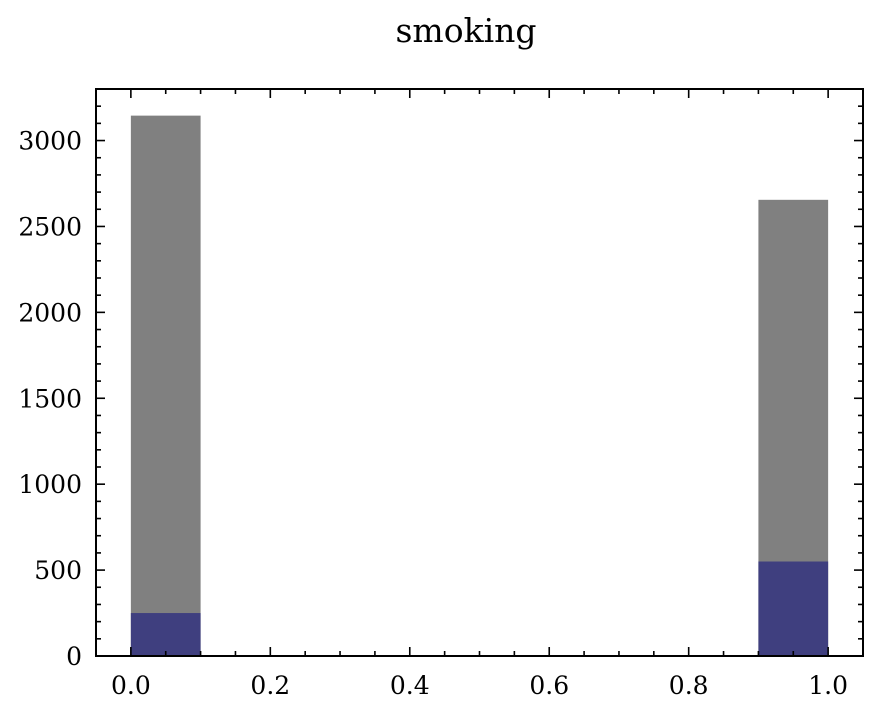 The height and width of the screenshot is (715, 878). Describe the element at coordinates (50, 312) in the screenshot. I see `y-tick-label: 2000` at that location.